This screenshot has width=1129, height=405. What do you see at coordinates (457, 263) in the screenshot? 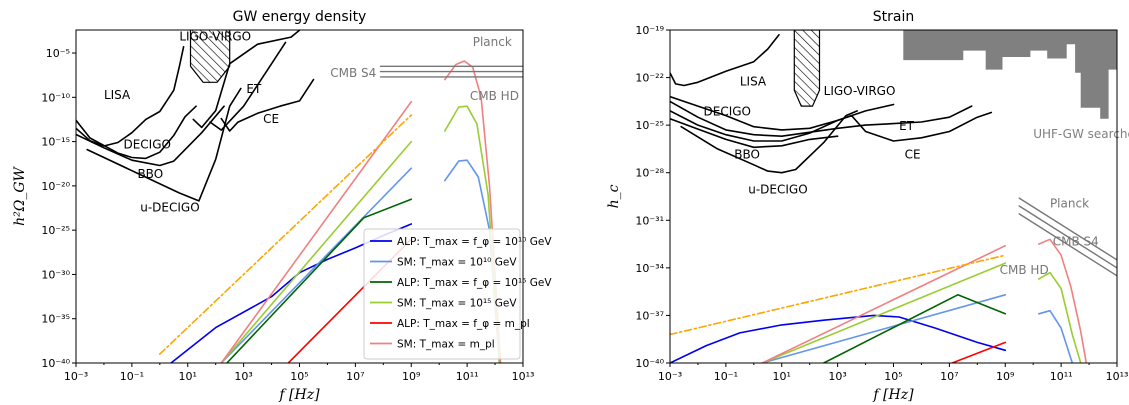
I see `legend-entry: SM: T_max = 10¹⁰ GeV` at bounding box center [457, 263].